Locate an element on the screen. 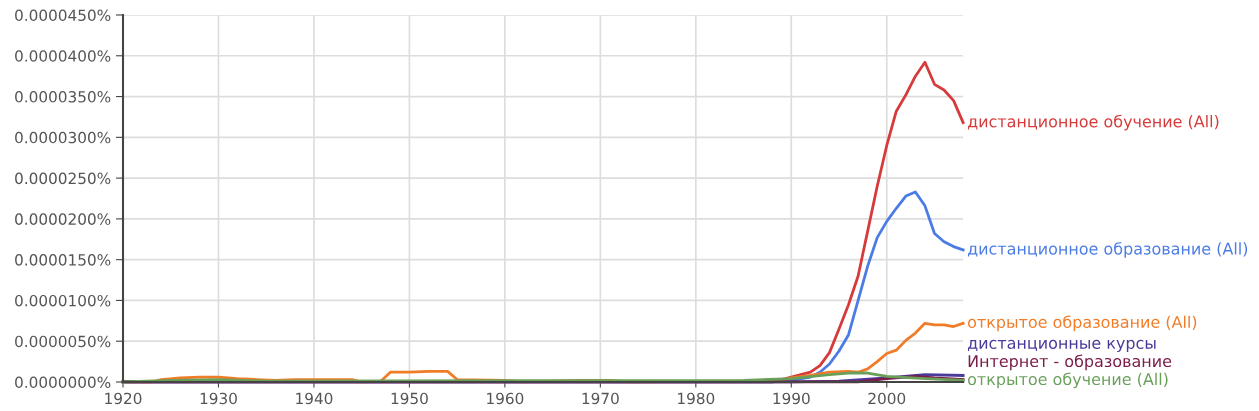  y-tick-label: 0.0000100% is located at coordinates (63, 300).